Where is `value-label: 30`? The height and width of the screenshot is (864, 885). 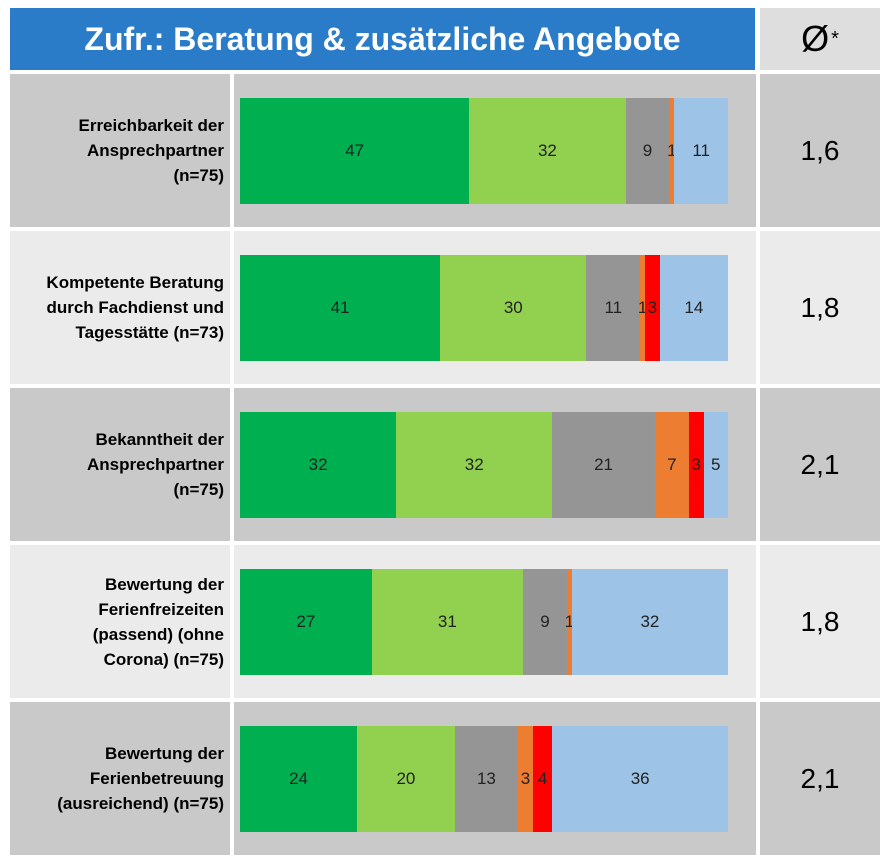 value-label: 30 is located at coordinates (513, 307).